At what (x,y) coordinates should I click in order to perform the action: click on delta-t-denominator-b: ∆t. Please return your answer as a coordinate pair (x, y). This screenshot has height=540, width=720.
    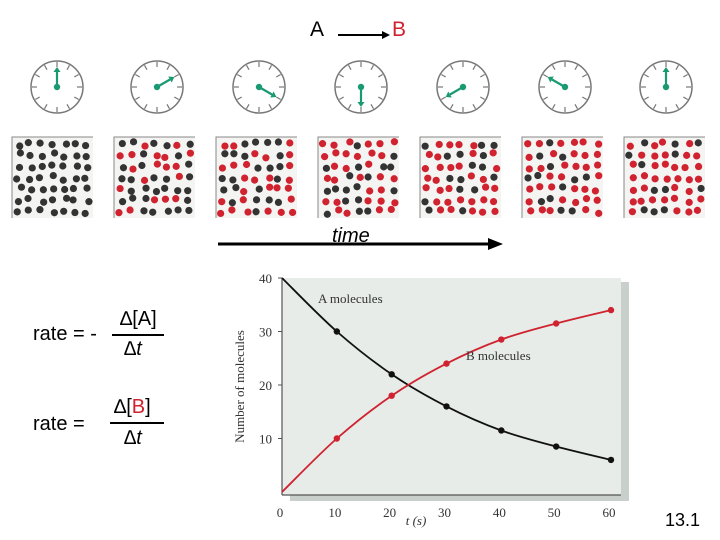
    Looking at the image, I should click on (133, 438).